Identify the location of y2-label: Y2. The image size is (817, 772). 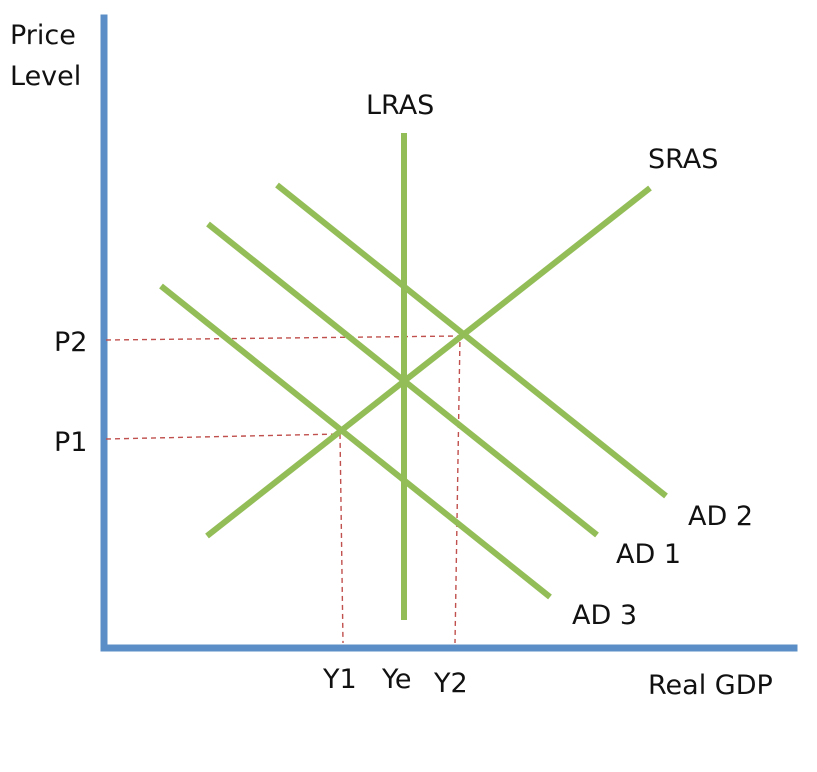
(450, 683).